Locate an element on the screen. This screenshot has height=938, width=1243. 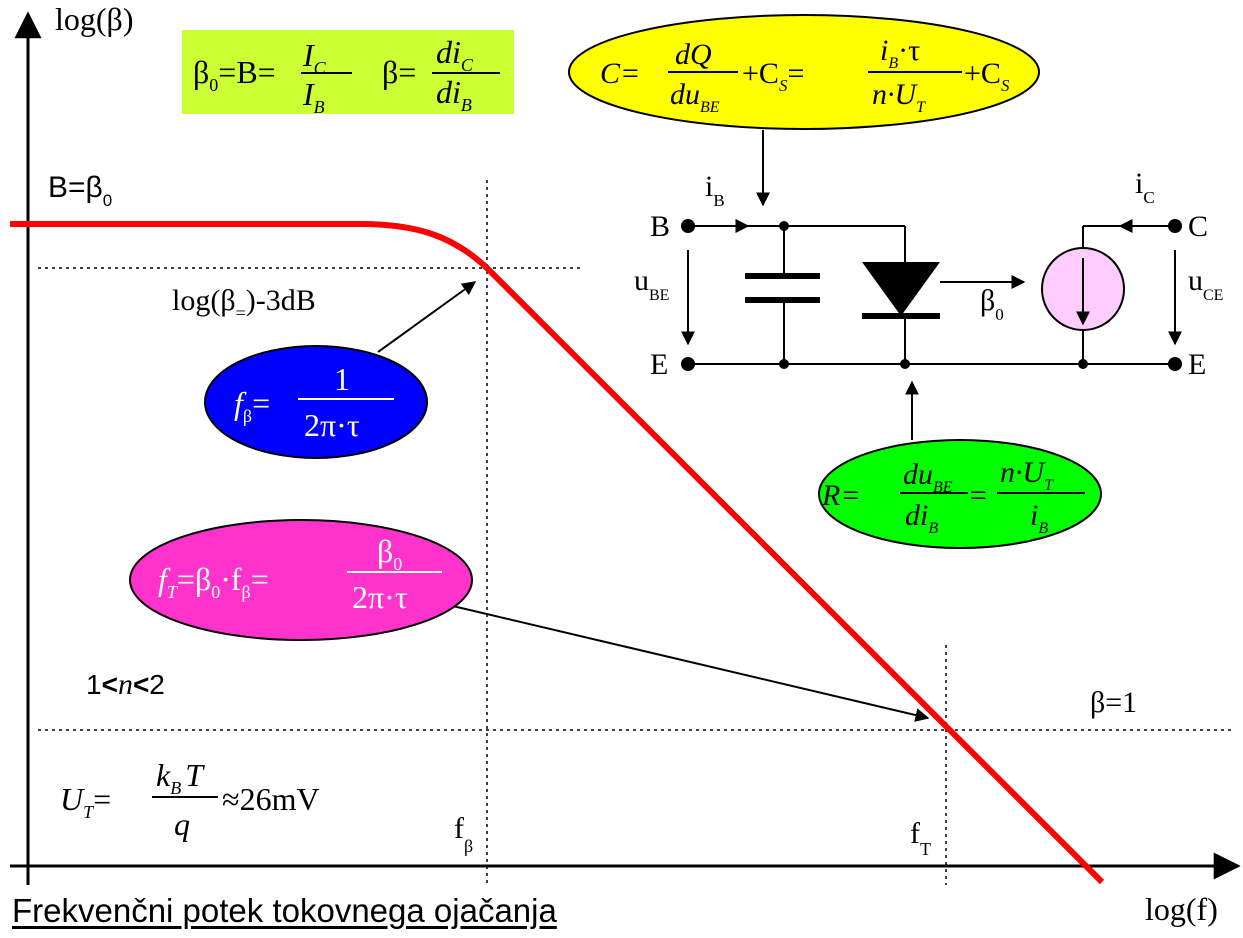
f-T-label: fT is located at coordinates (920, 838).